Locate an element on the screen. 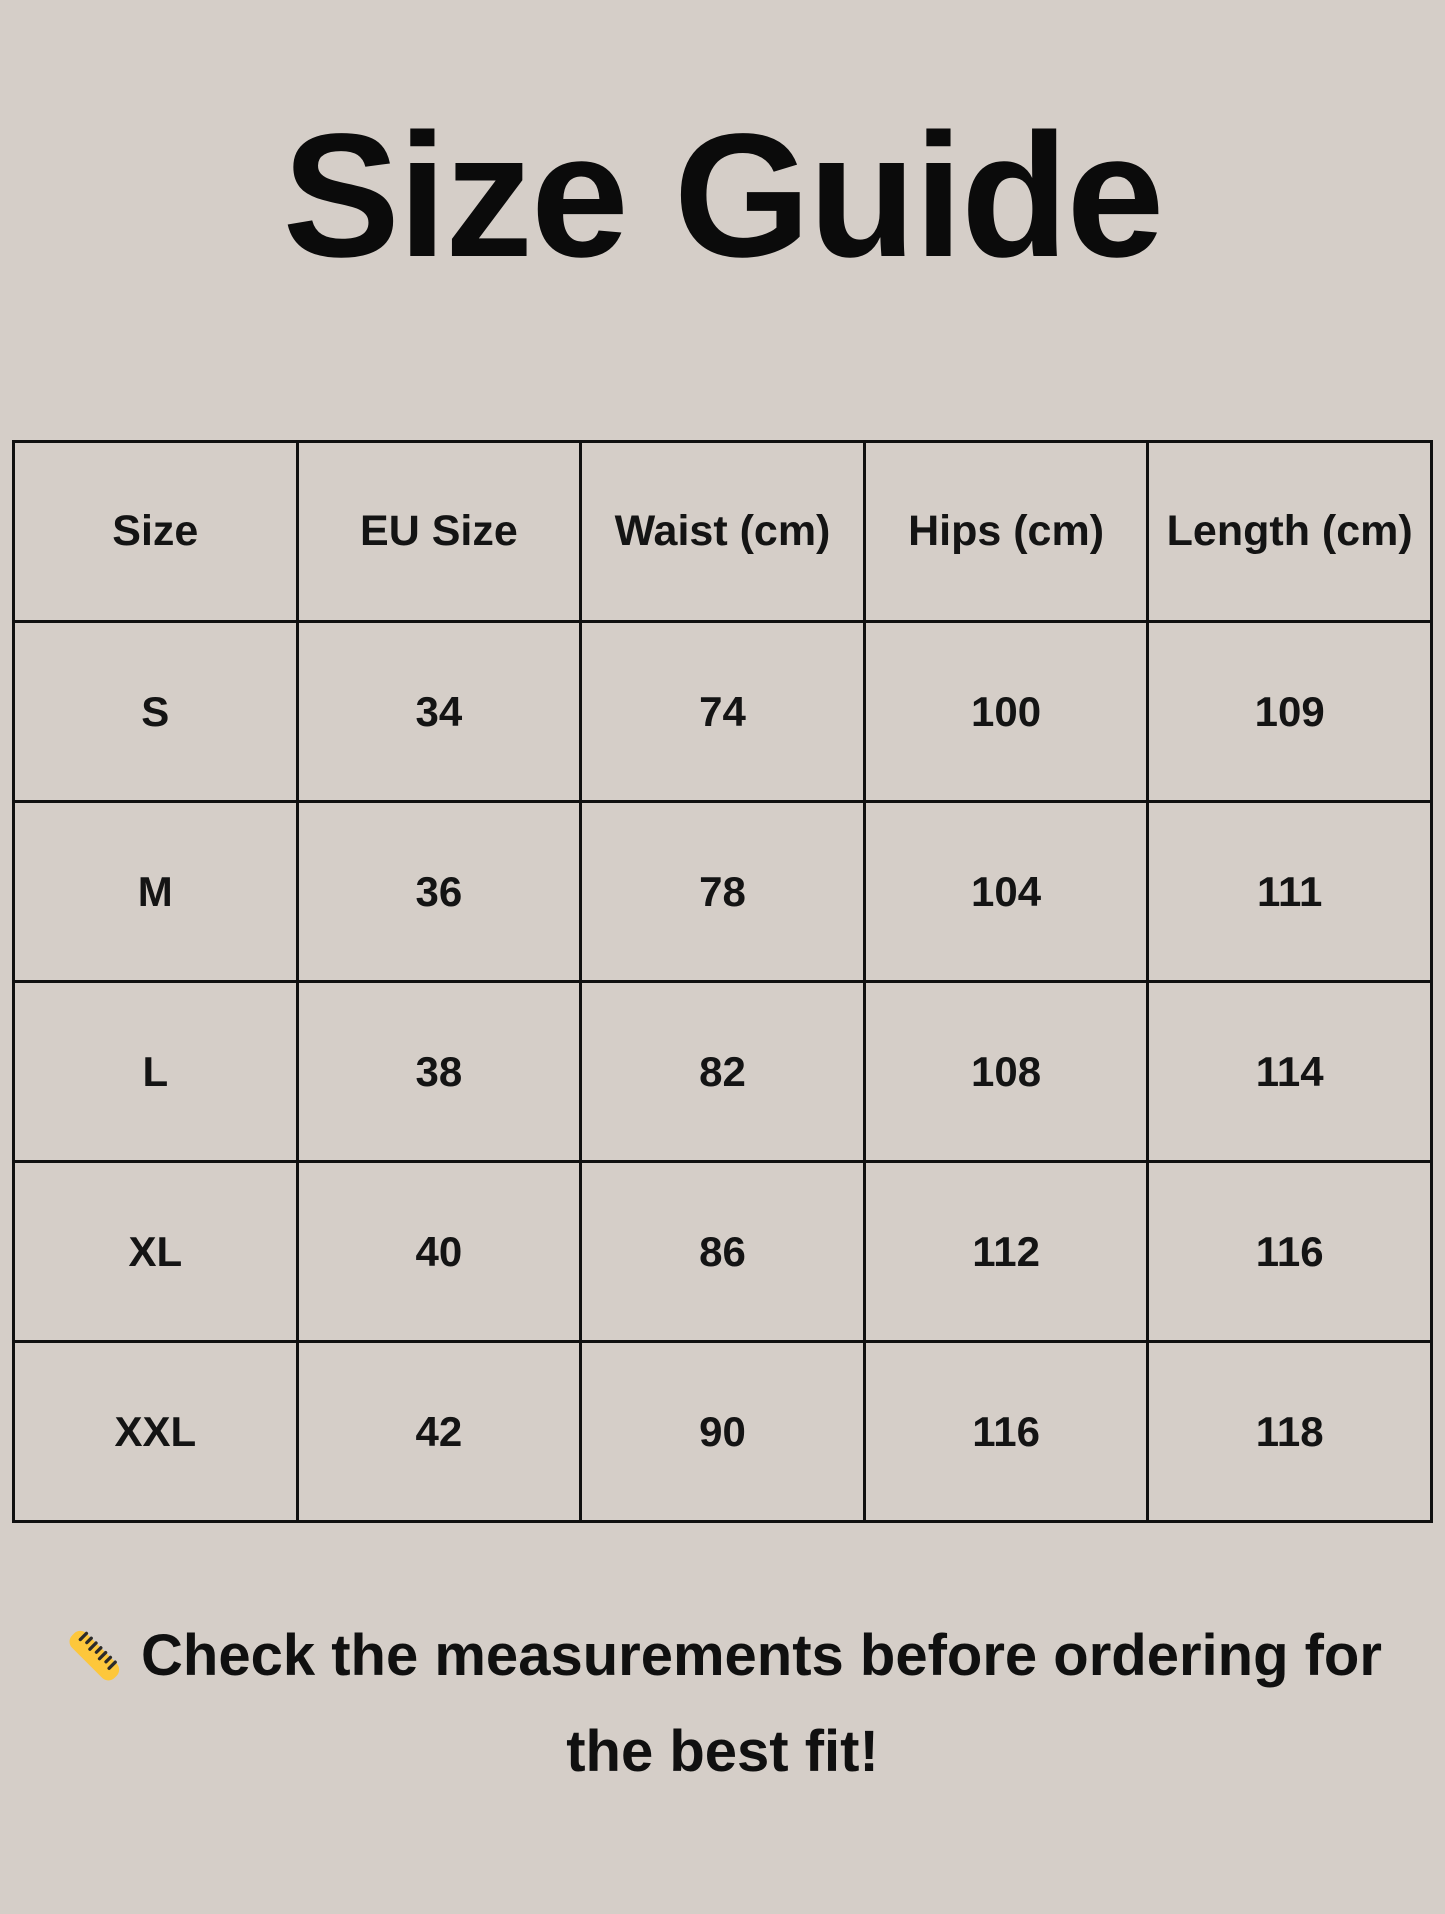  cell-size: XL is located at coordinates (155, 1251).